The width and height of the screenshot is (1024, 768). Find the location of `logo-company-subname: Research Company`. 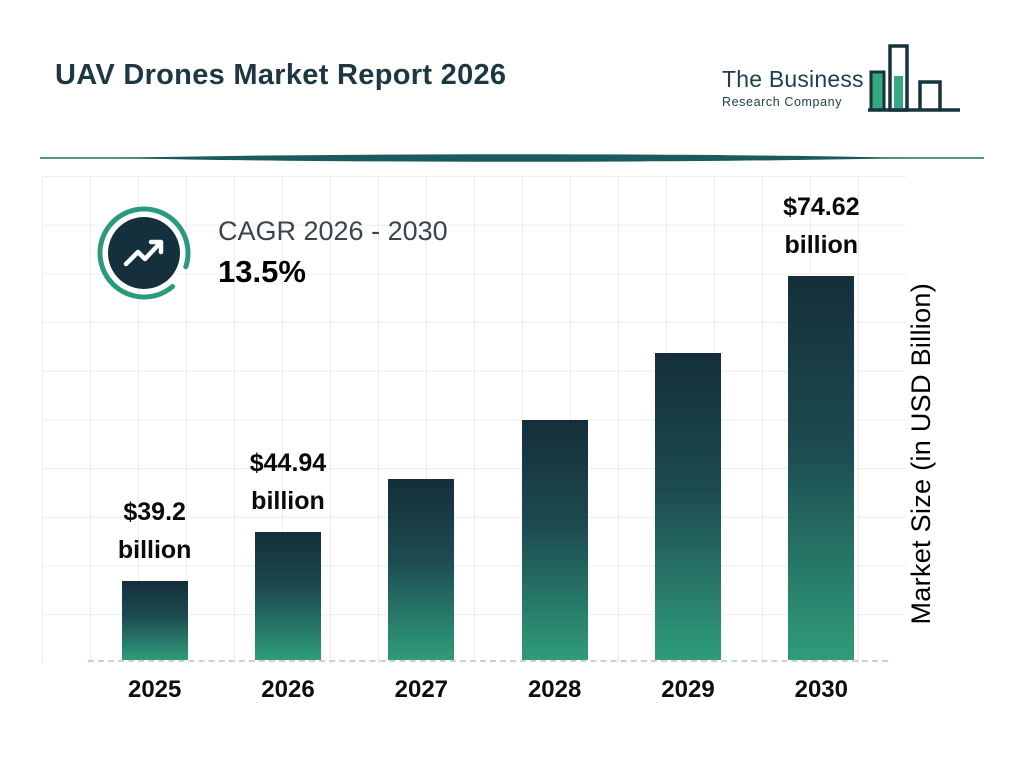

logo-company-subname: Research Company is located at coordinates (782, 102).